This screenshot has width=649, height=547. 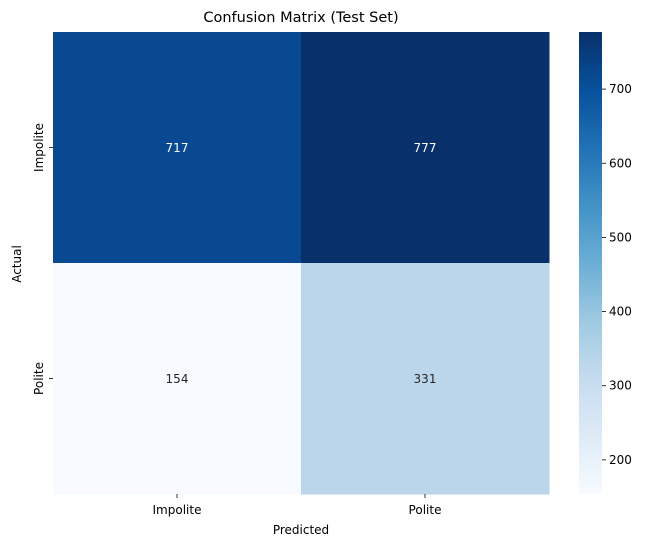 What do you see at coordinates (620, 460) in the screenshot?
I see `colorbar-tick-label: 200` at bounding box center [620, 460].